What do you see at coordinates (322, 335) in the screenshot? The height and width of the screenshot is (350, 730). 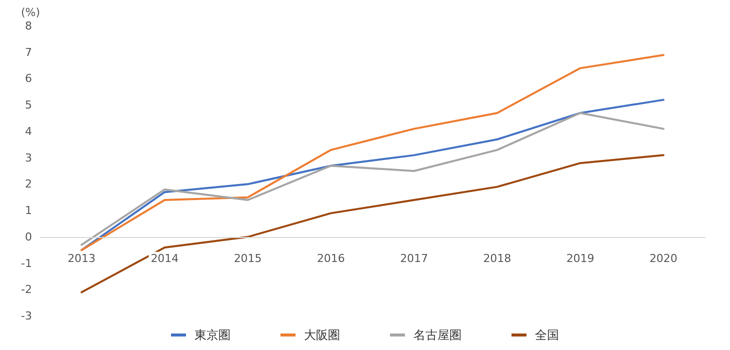 I see `legend-label: 大阪圏` at bounding box center [322, 335].